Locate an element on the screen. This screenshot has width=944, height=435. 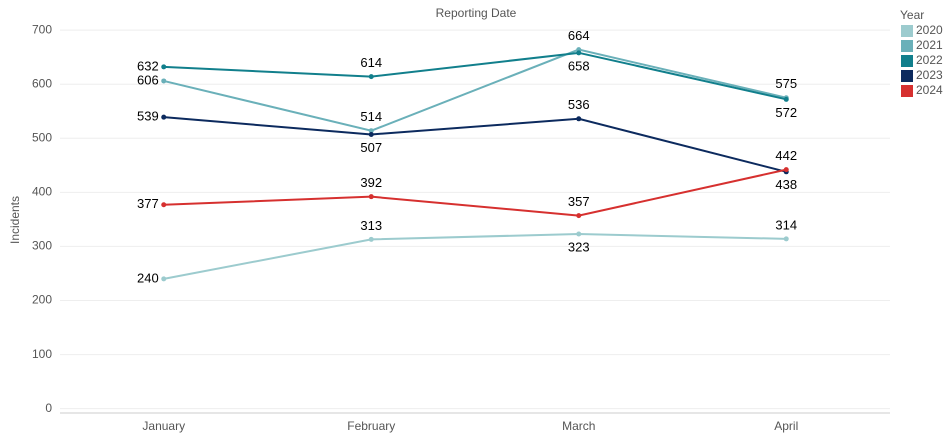
legend-label: 2021 is located at coordinates (929, 45).